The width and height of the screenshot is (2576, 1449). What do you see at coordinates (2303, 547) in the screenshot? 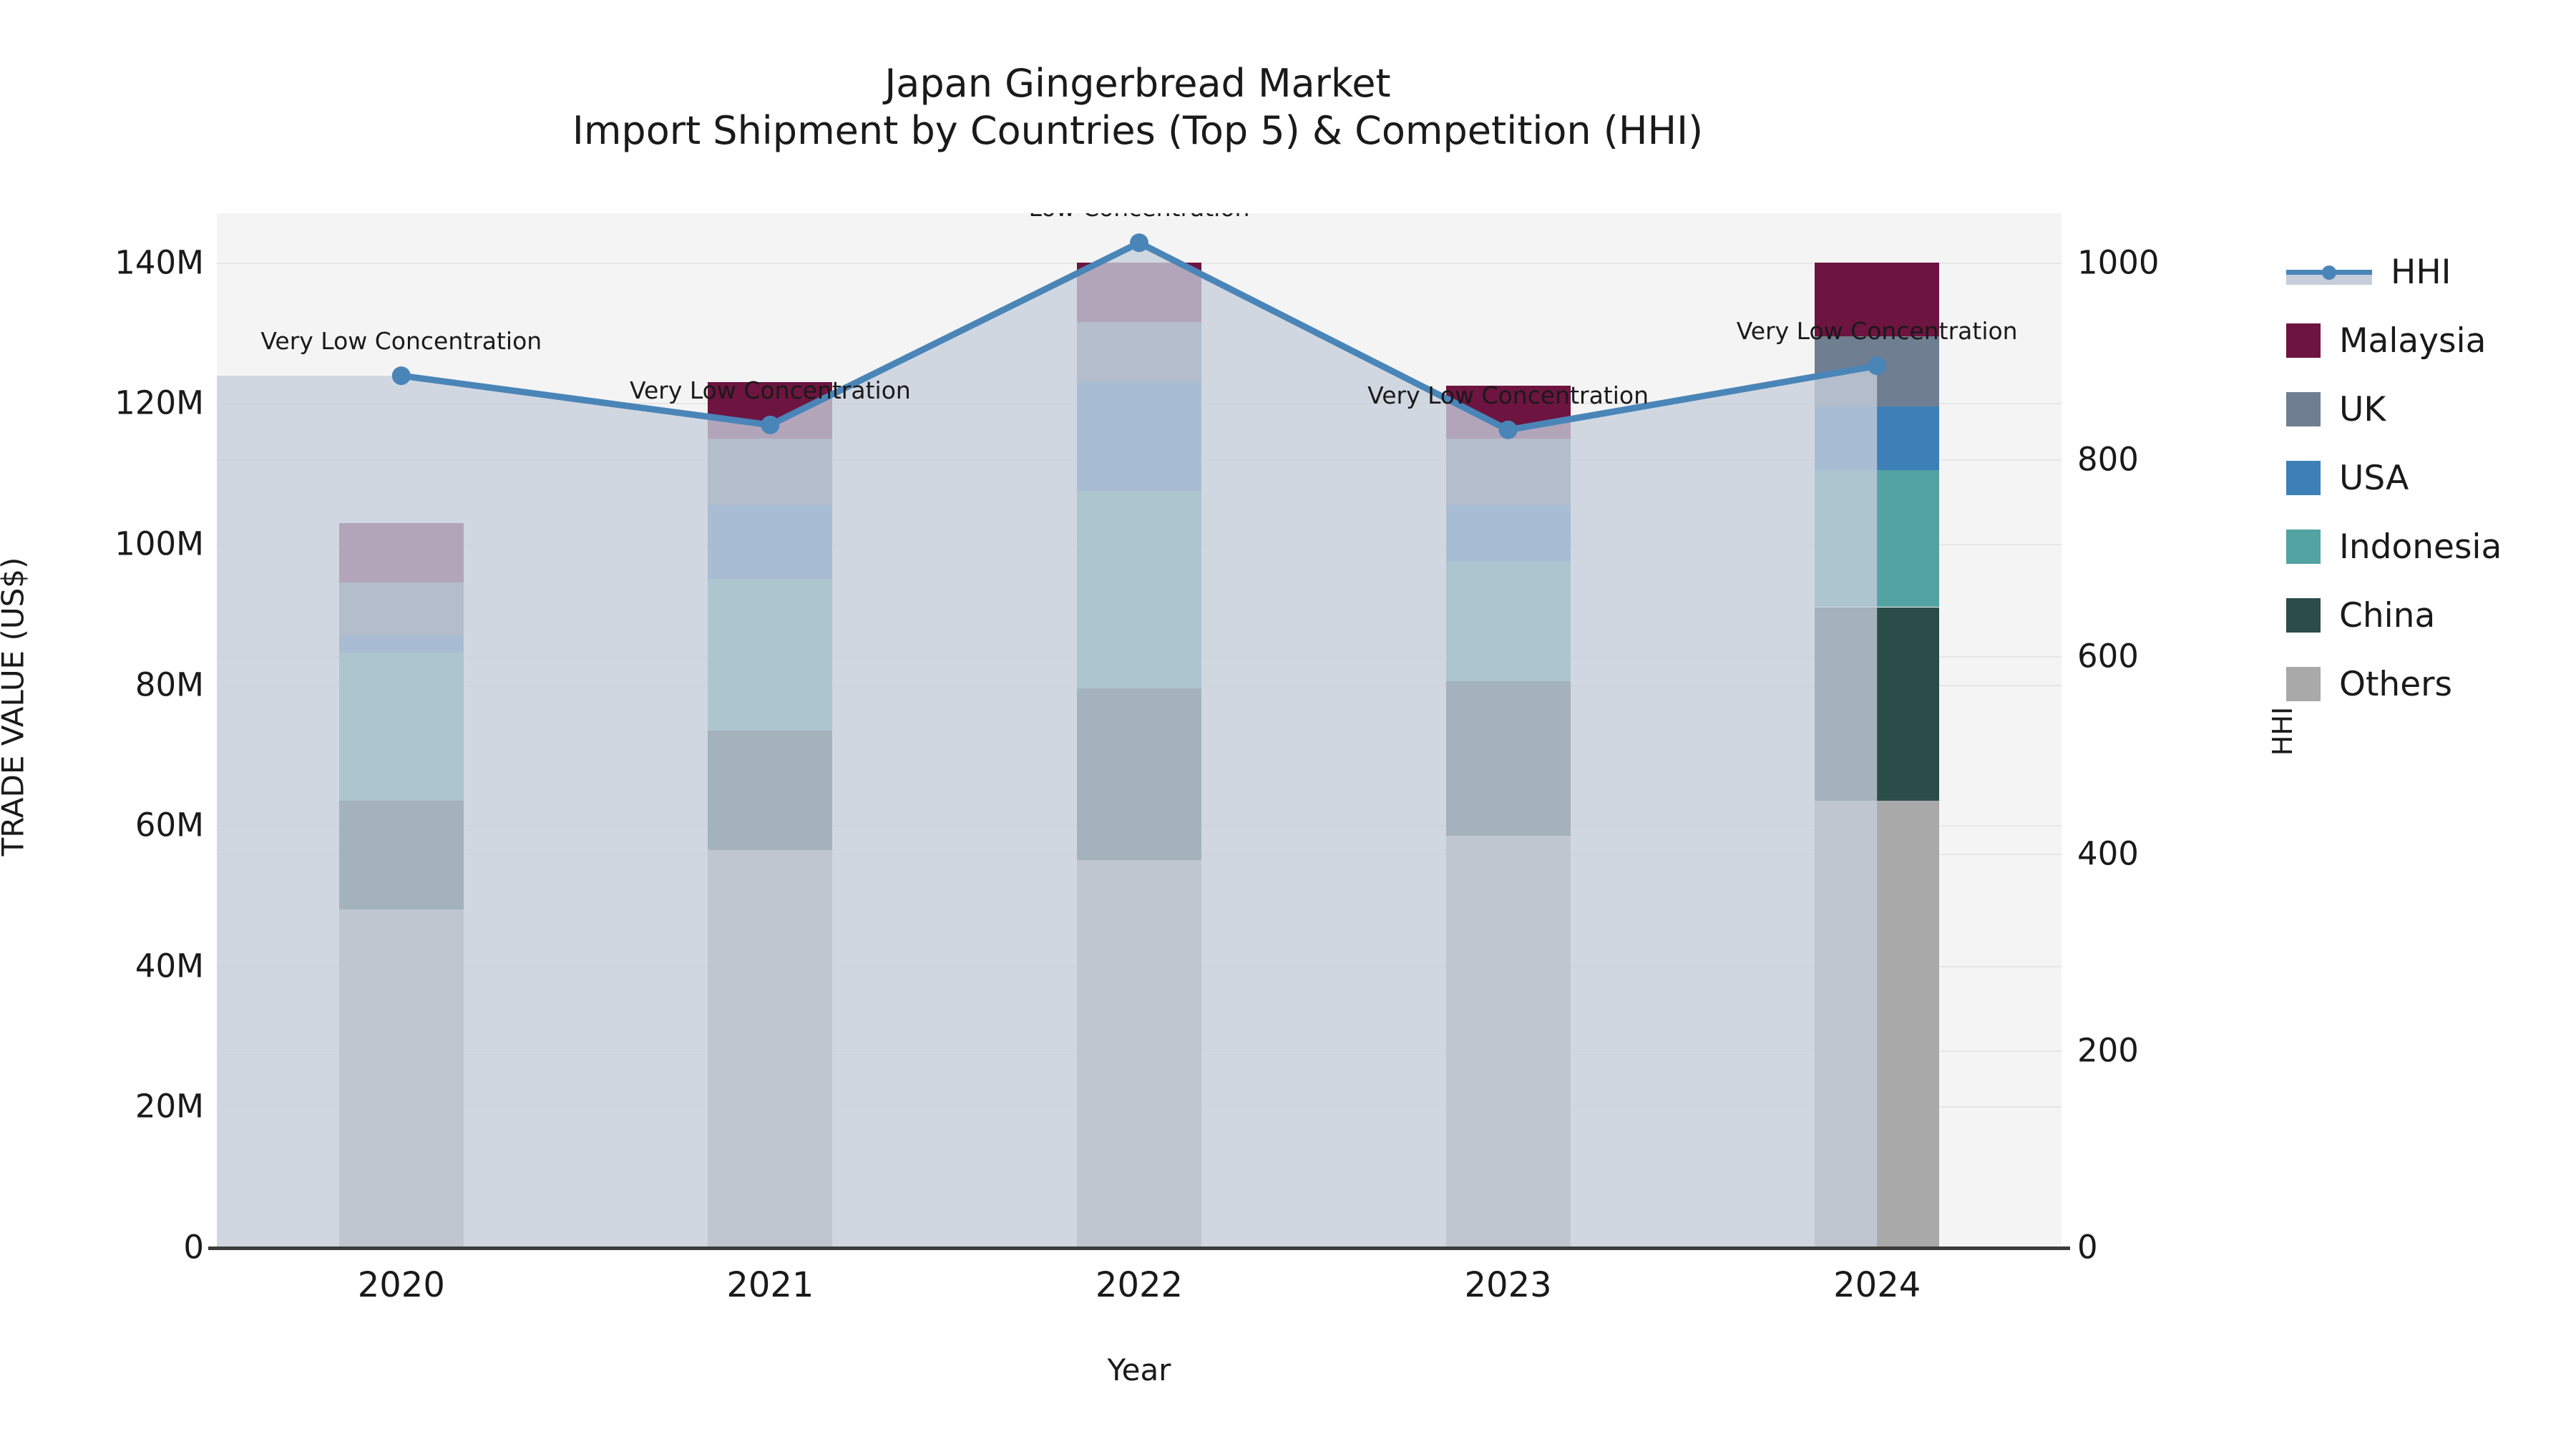
I see `legend-swatch-indonesia` at bounding box center [2303, 547].